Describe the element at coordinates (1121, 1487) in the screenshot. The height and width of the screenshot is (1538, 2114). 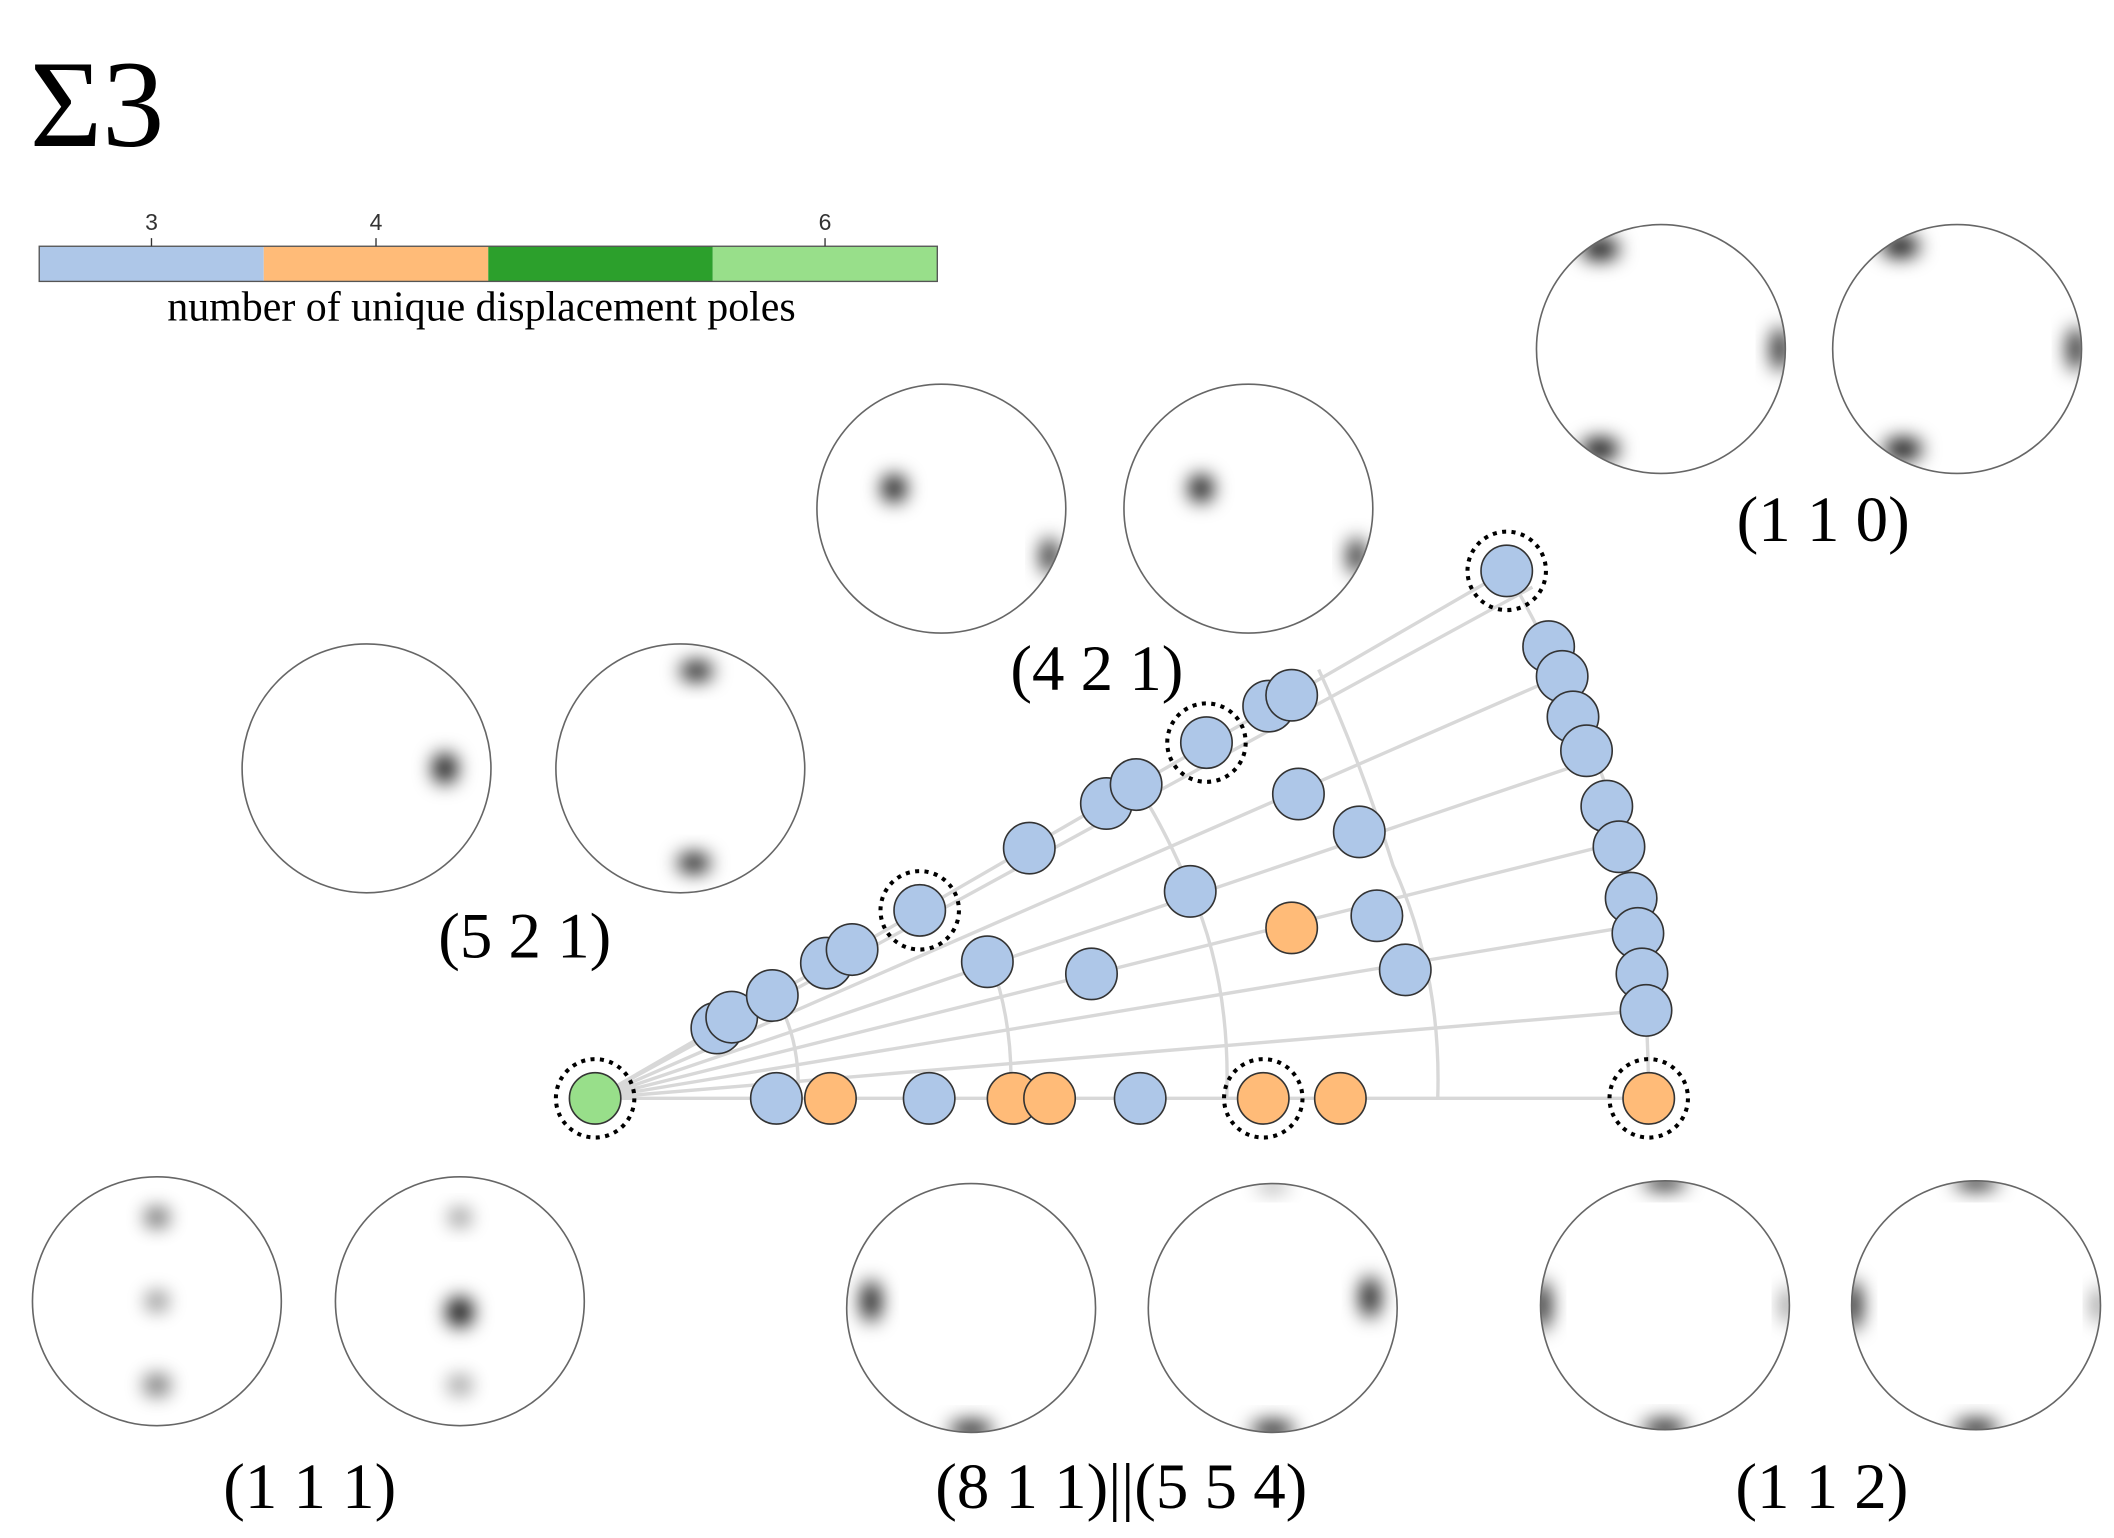
I see `pole-figure-label: (8 1 1)||(5 5 4)` at that location.